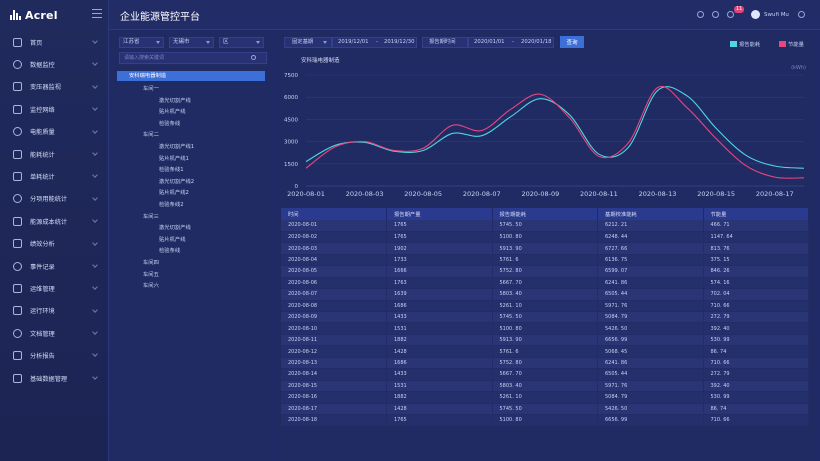  Describe the element at coordinates (241, 42) in the screenshot. I see `district-select: 区` at that location.